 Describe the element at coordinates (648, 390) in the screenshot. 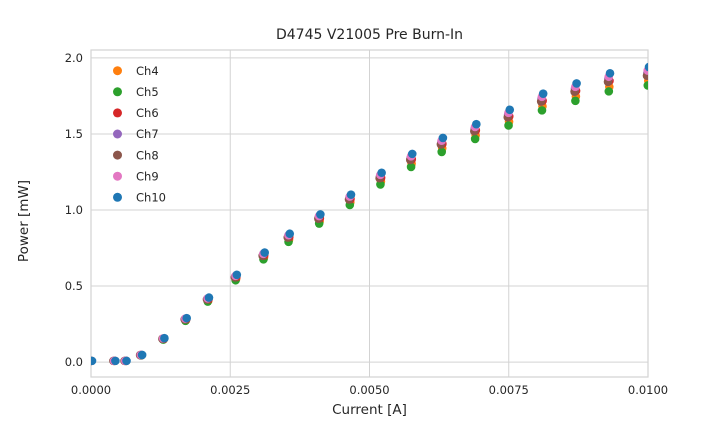

I see `x-tick-label: 0.0100` at that location.